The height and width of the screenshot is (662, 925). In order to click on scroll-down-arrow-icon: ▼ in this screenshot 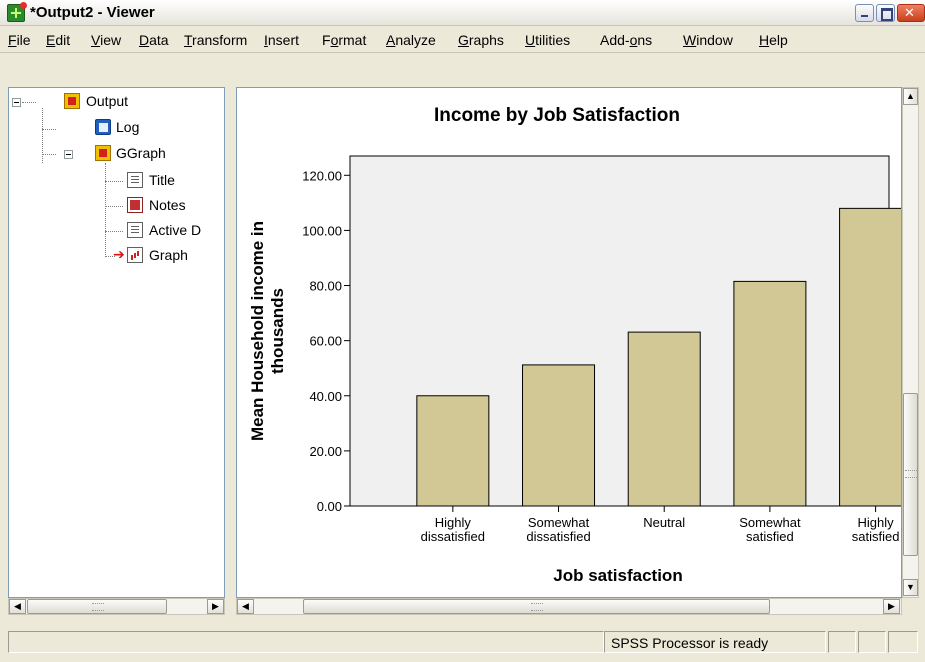, I will do `click(910, 587)`.